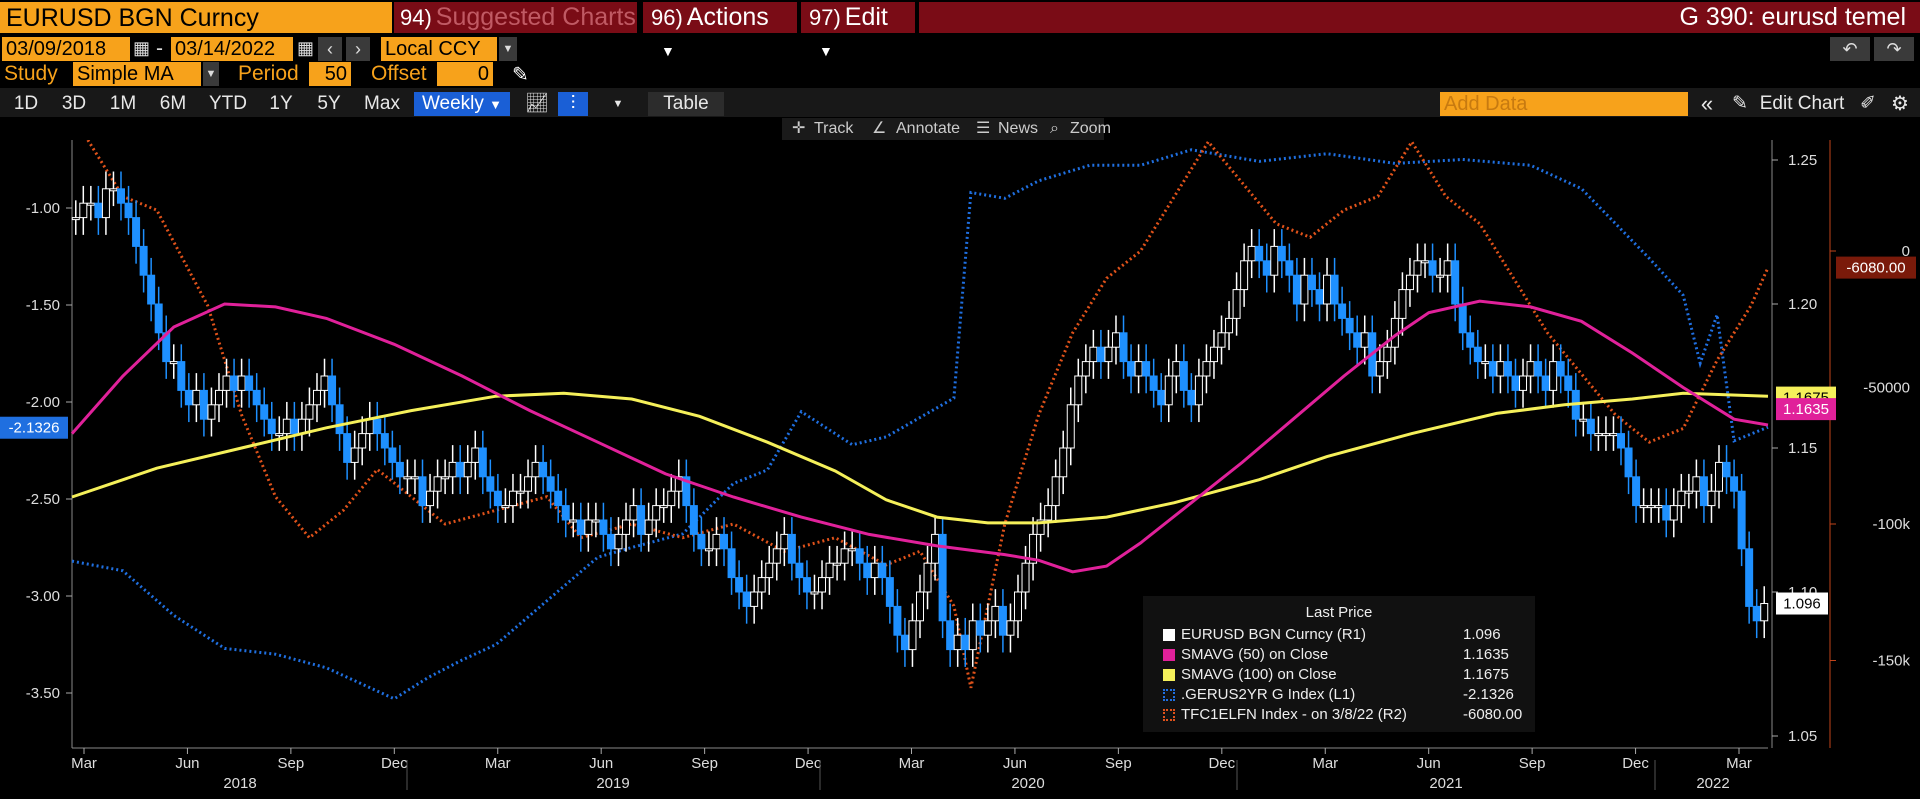 The height and width of the screenshot is (799, 1920). What do you see at coordinates (1090, 128) in the screenshot?
I see `zoom-button: Zoom` at bounding box center [1090, 128].